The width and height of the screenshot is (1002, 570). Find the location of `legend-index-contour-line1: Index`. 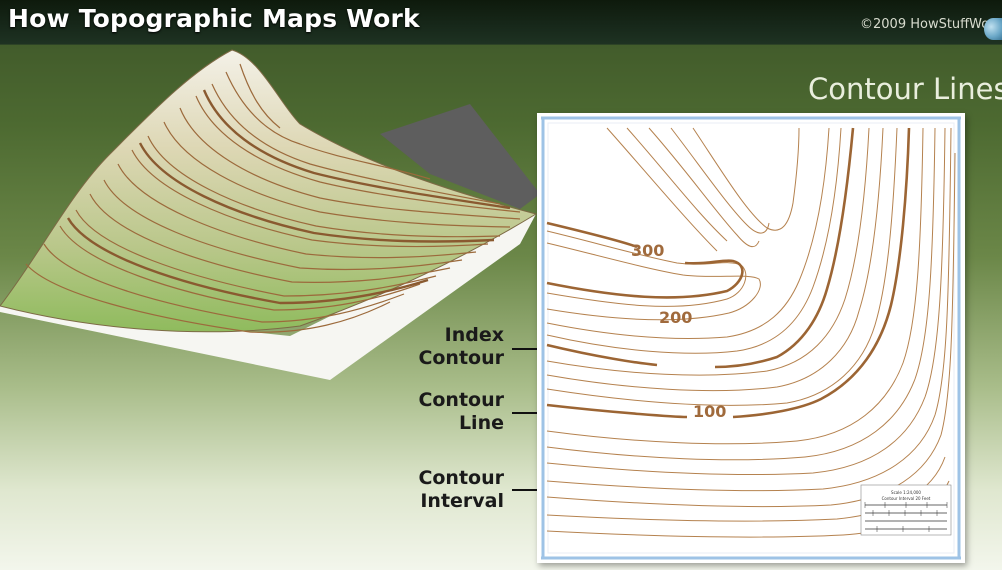

legend-index-contour-line1: Index is located at coordinates (474, 335).